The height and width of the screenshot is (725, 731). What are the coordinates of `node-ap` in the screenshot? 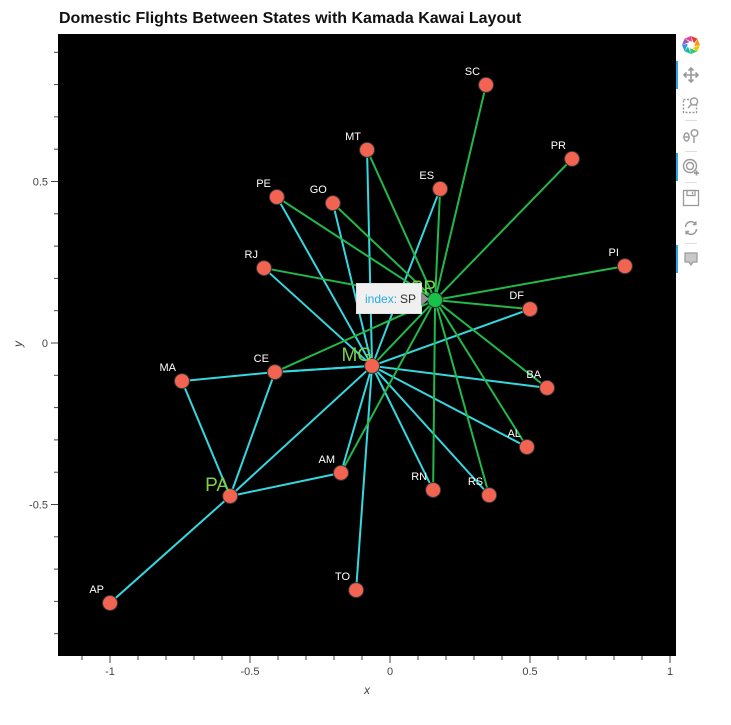 It's located at (110, 603).